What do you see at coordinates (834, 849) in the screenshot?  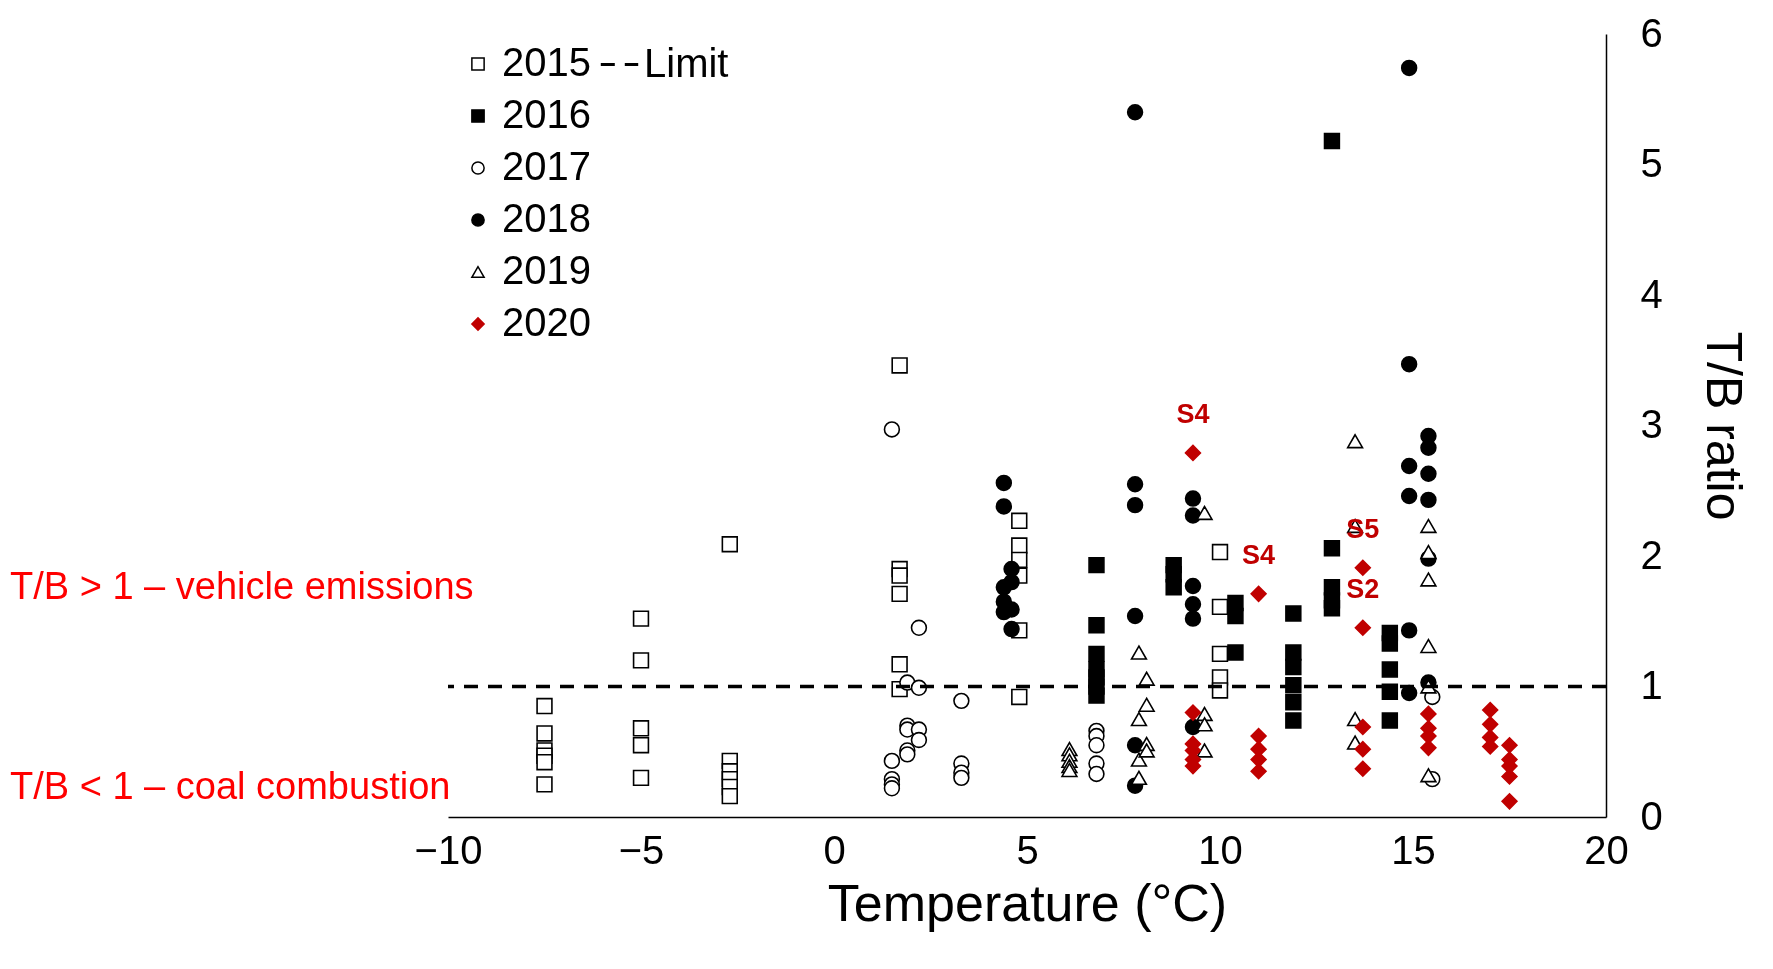 I see `x-tick-label: 0` at bounding box center [834, 849].